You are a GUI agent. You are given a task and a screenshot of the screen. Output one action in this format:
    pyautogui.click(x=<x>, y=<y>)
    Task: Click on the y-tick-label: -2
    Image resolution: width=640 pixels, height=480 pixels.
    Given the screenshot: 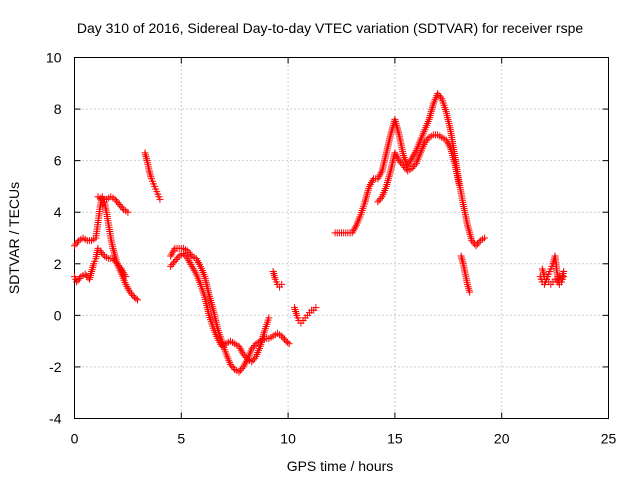 What is the action you would take?
    pyautogui.click(x=55, y=367)
    